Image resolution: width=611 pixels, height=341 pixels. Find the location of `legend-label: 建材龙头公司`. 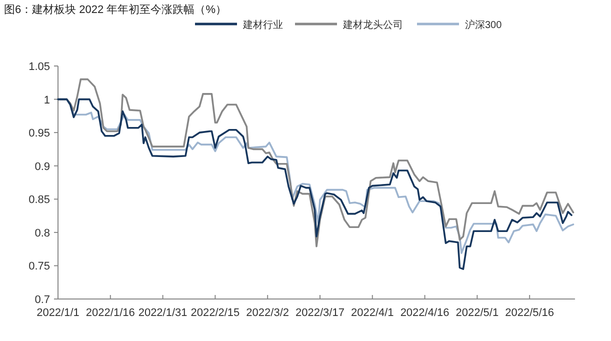

legend-label: 建材龙头公司 is located at coordinates (373, 25).